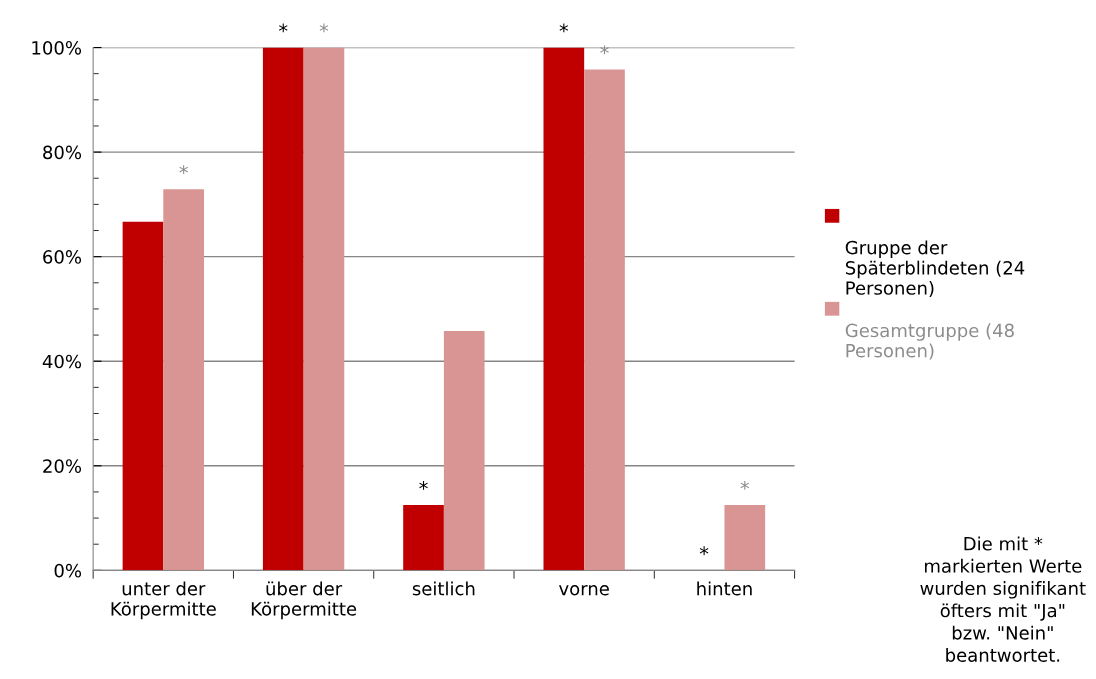 The height and width of the screenshot is (679, 1096). What do you see at coordinates (584, 590) in the screenshot?
I see `x-tick-label: vorne` at bounding box center [584, 590].